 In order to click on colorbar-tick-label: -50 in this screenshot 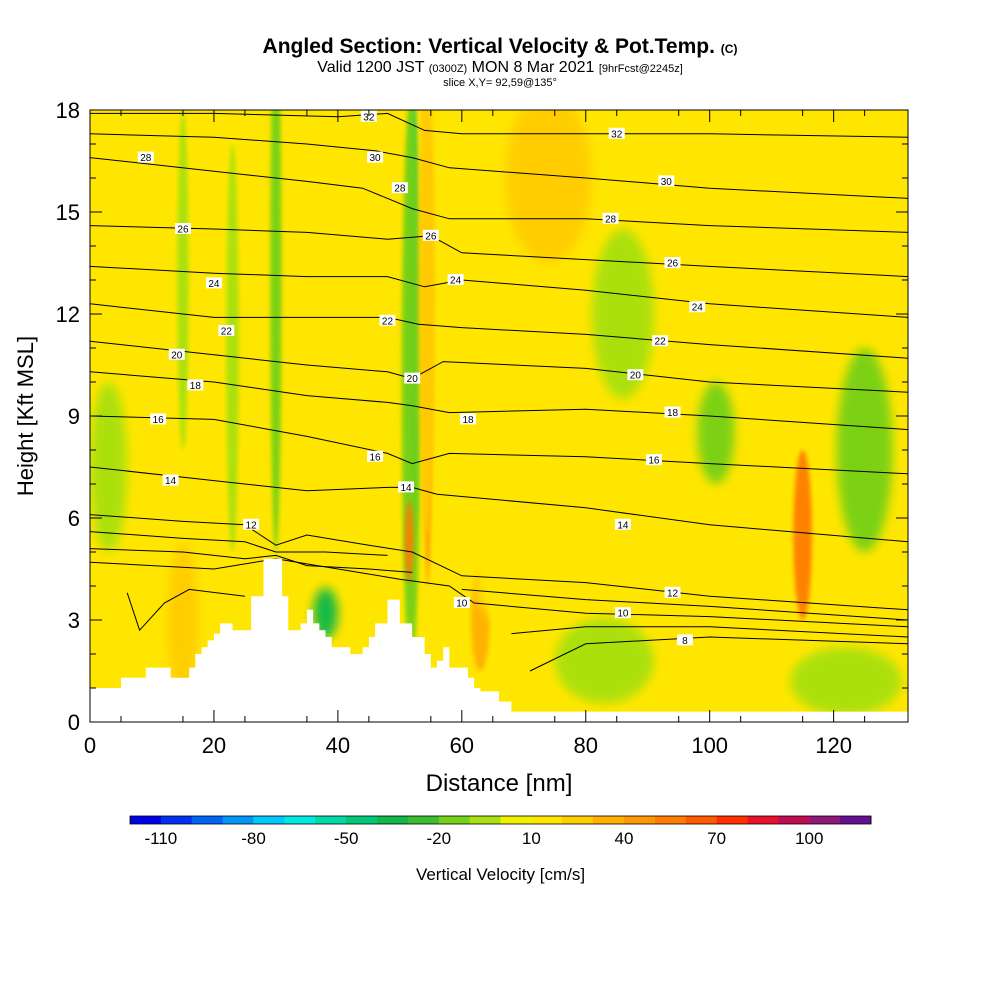, I will do `click(346, 838)`.